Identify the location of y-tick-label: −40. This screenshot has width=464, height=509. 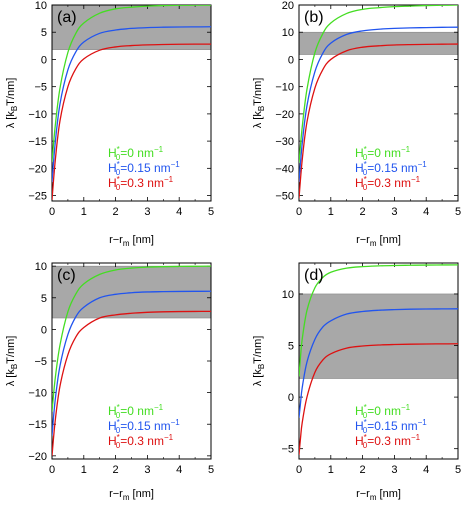
(284, 169).